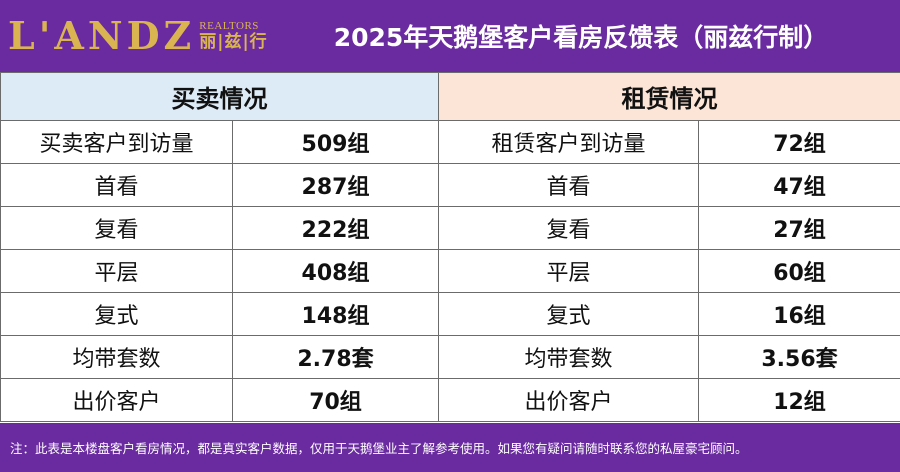 Image resolution: width=900 pixels, height=472 pixels. Describe the element at coordinates (568, 400) in the screenshot. I see `rent-label-cell: 出价客户` at that location.